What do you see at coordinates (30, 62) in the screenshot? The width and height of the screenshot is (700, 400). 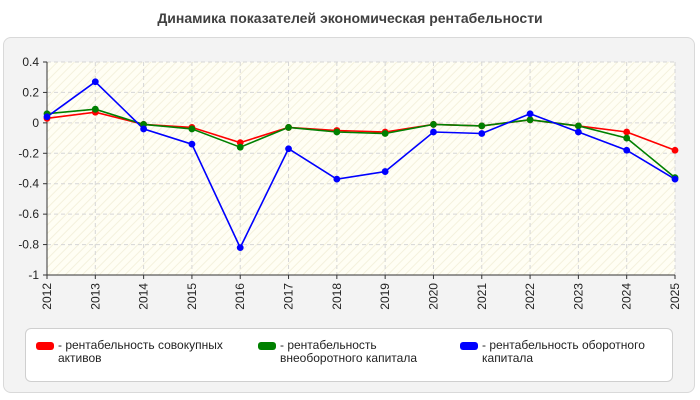 I see `y-tick-label: 0.4` at bounding box center [30, 62].